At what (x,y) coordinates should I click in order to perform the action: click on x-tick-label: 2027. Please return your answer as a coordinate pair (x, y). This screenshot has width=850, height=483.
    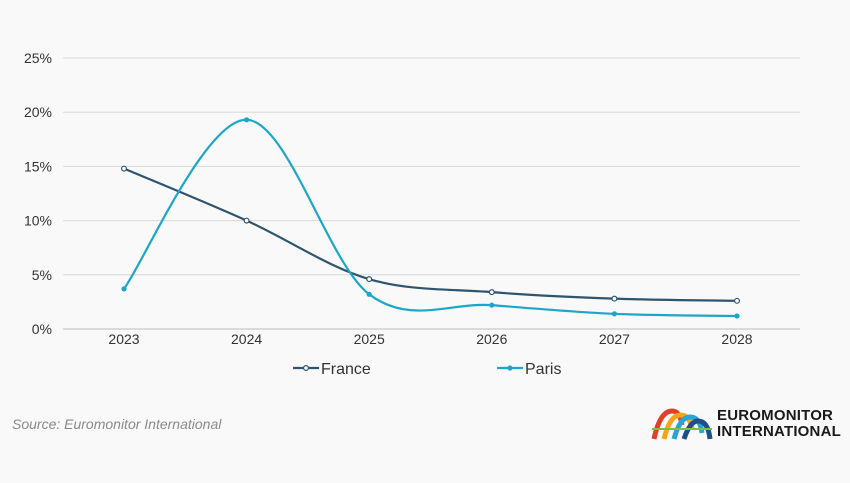
    Looking at the image, I should click on (614, 339).